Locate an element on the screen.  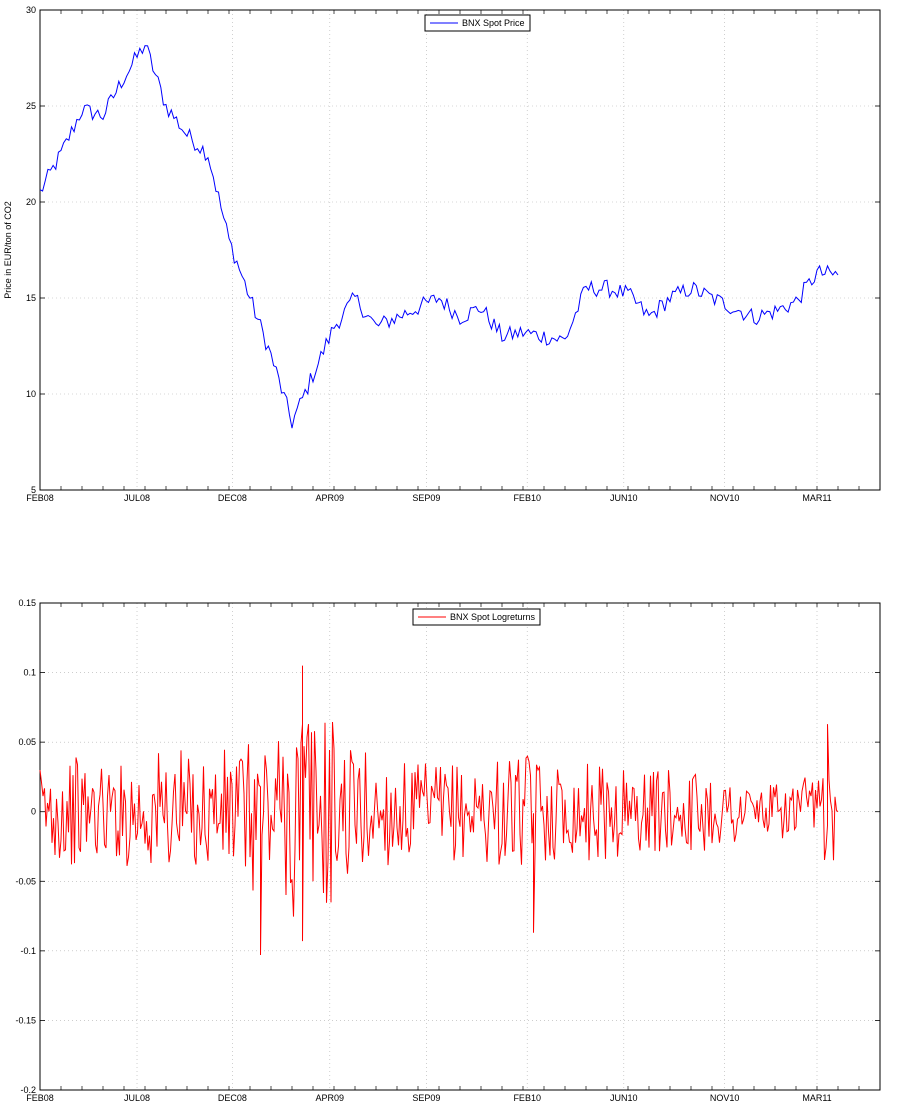
y-tick-label: -0.1 is located at coordinates (28, 951).